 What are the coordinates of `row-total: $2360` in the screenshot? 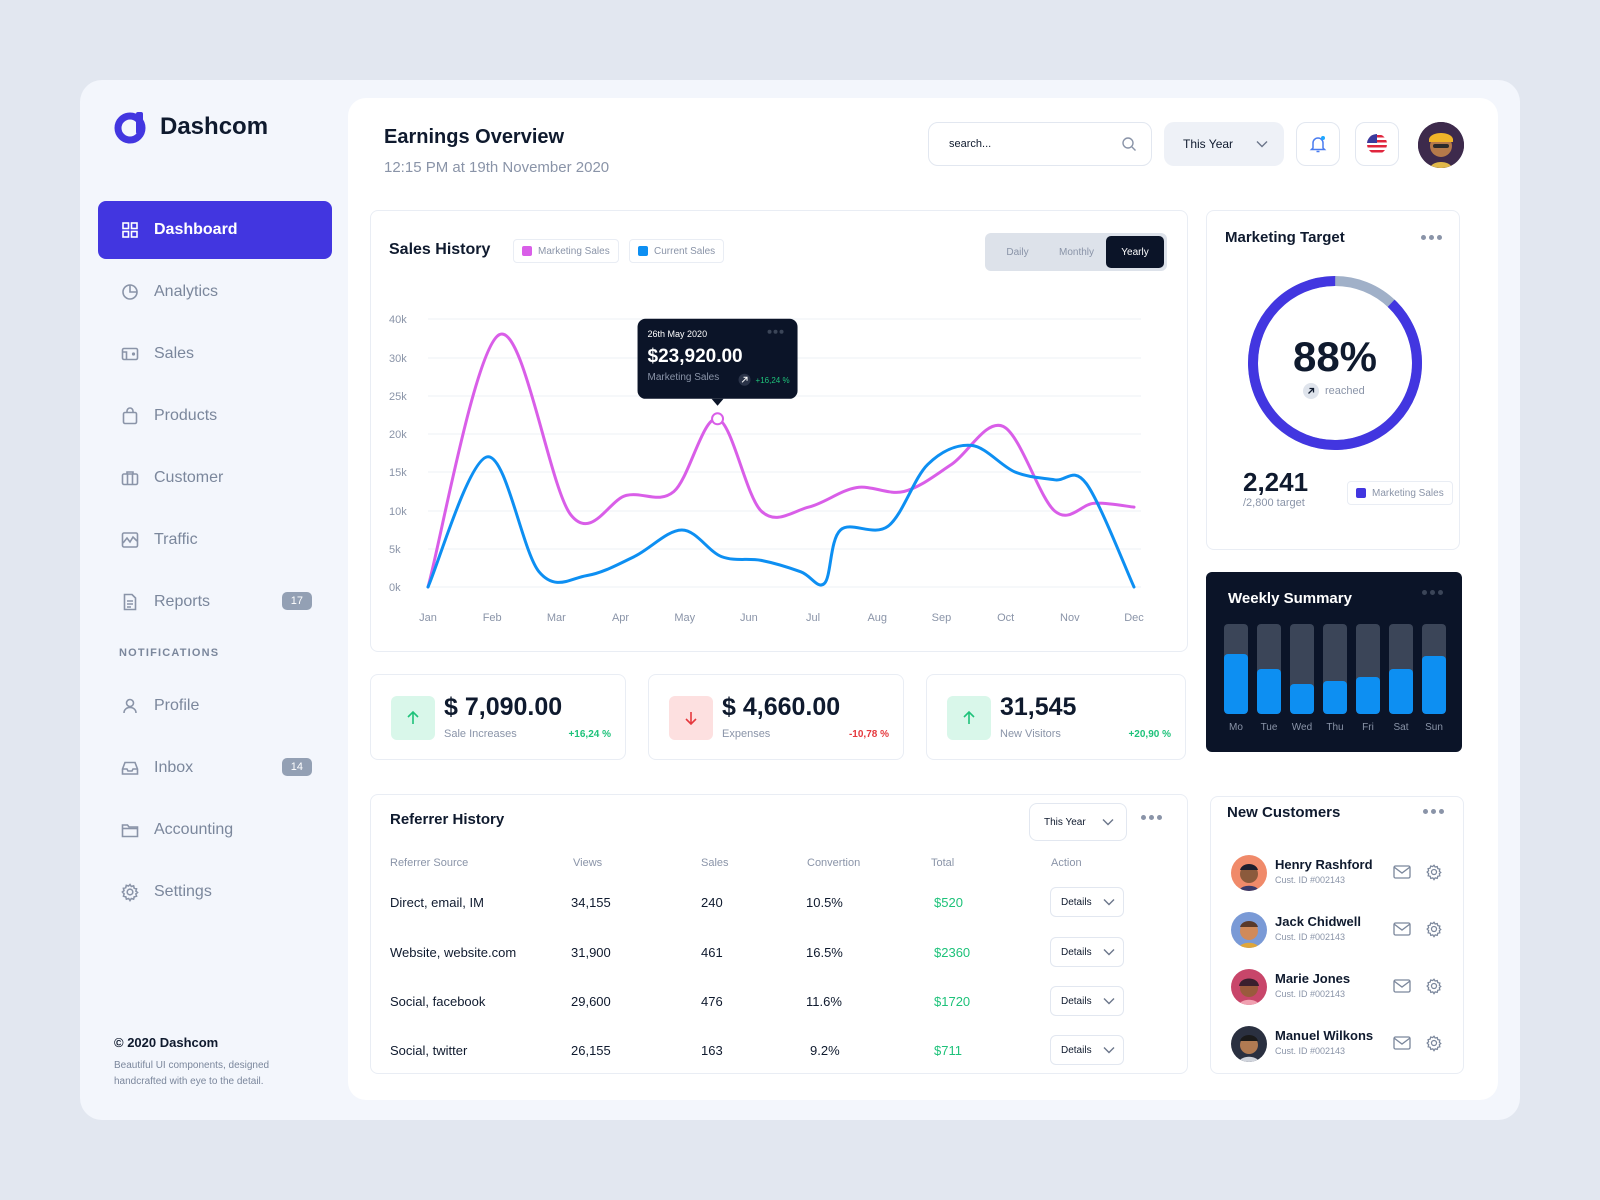 It's located at (952, 952).